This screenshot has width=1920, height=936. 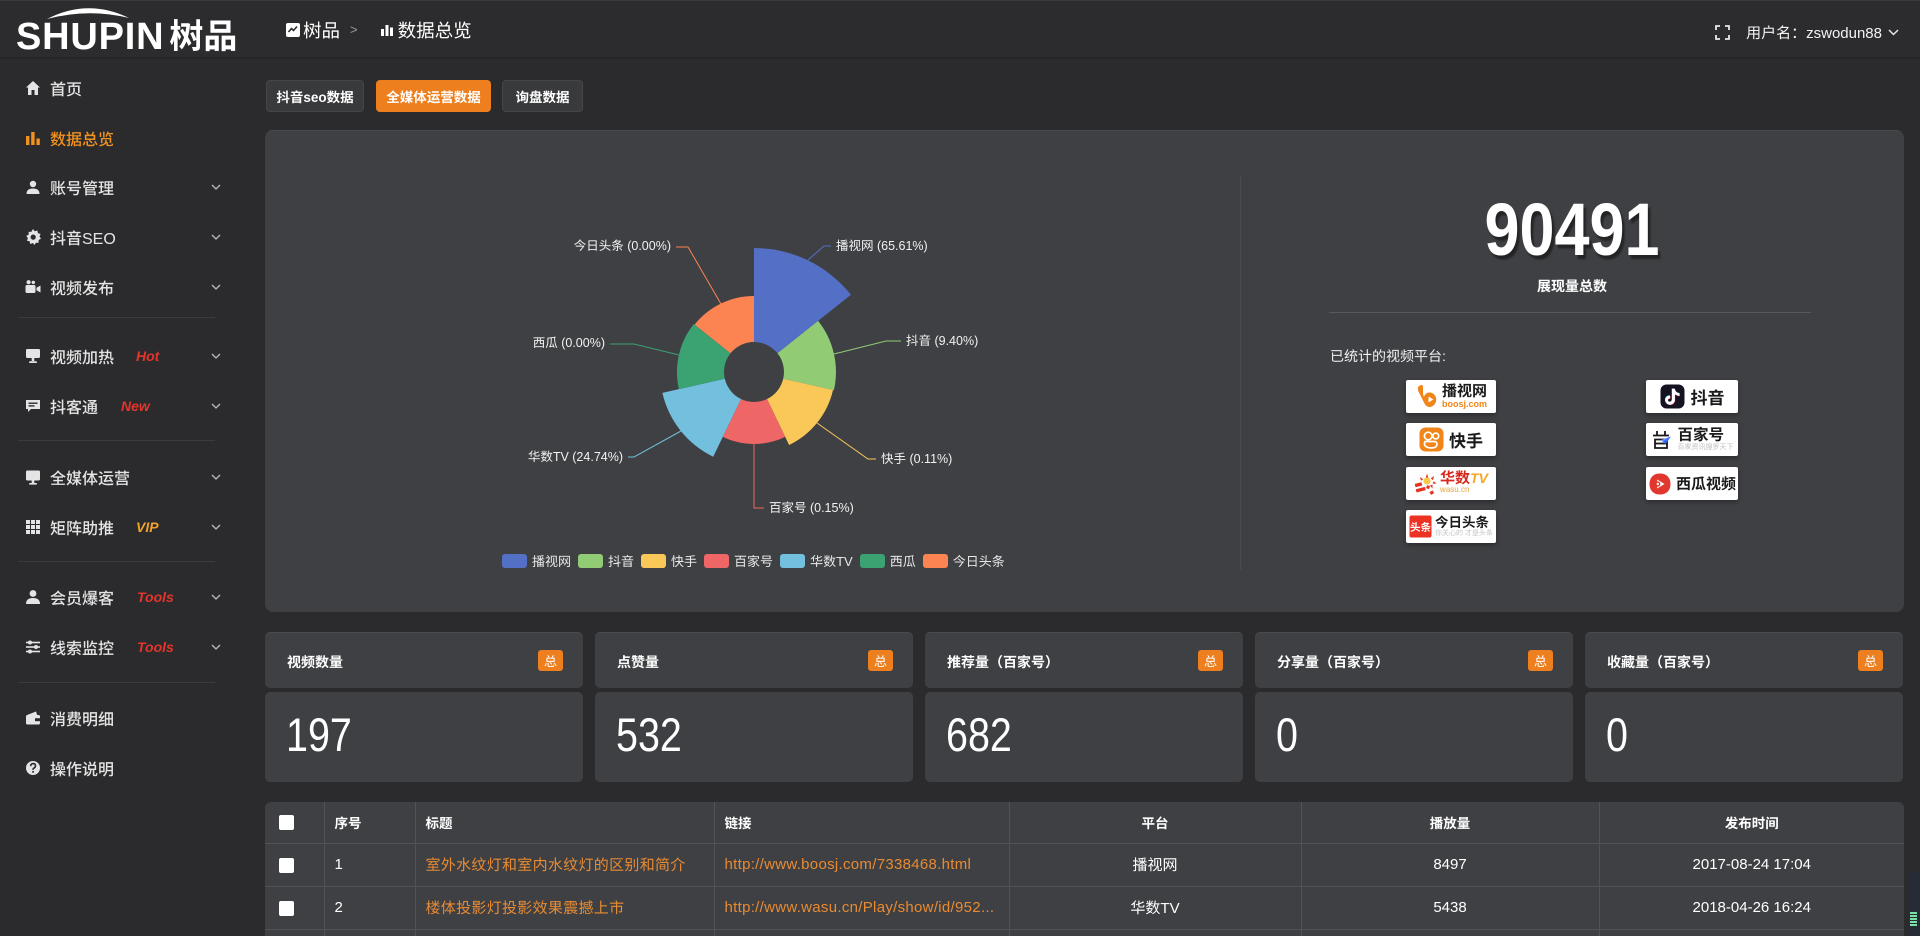 I want to click on svg-text: 播视网 (65.61%), so click(x=882, y=246).